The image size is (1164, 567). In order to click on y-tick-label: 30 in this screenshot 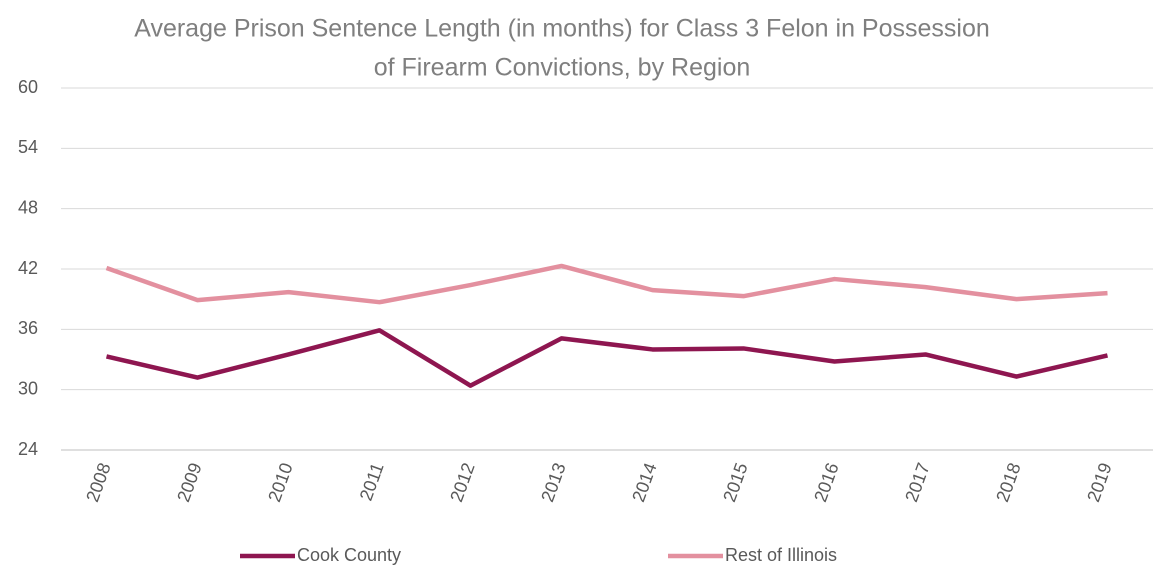, I will do `click(28, 388)`.